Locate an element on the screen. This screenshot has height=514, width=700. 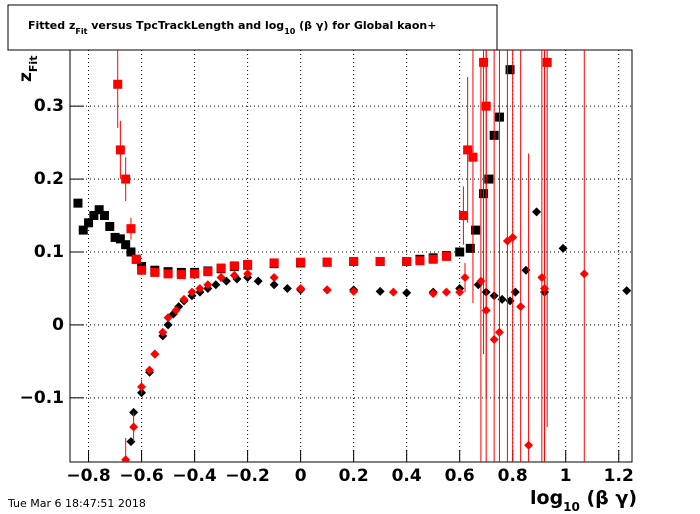
y-tick-label: 0.3 is located at coordinates (49, 106).